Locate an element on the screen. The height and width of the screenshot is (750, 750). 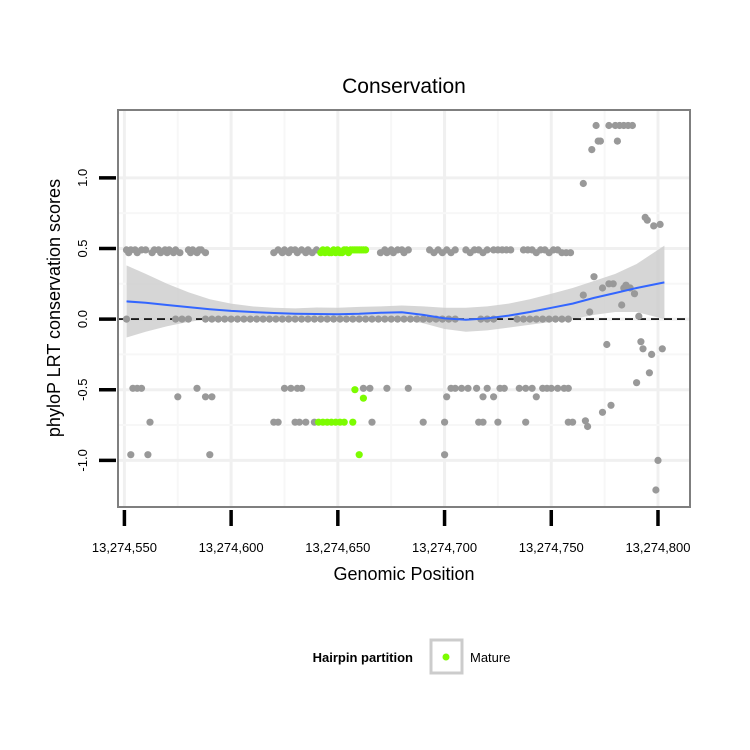
y-tick-label-0: -1.0 is located at coordinates (82, 460).